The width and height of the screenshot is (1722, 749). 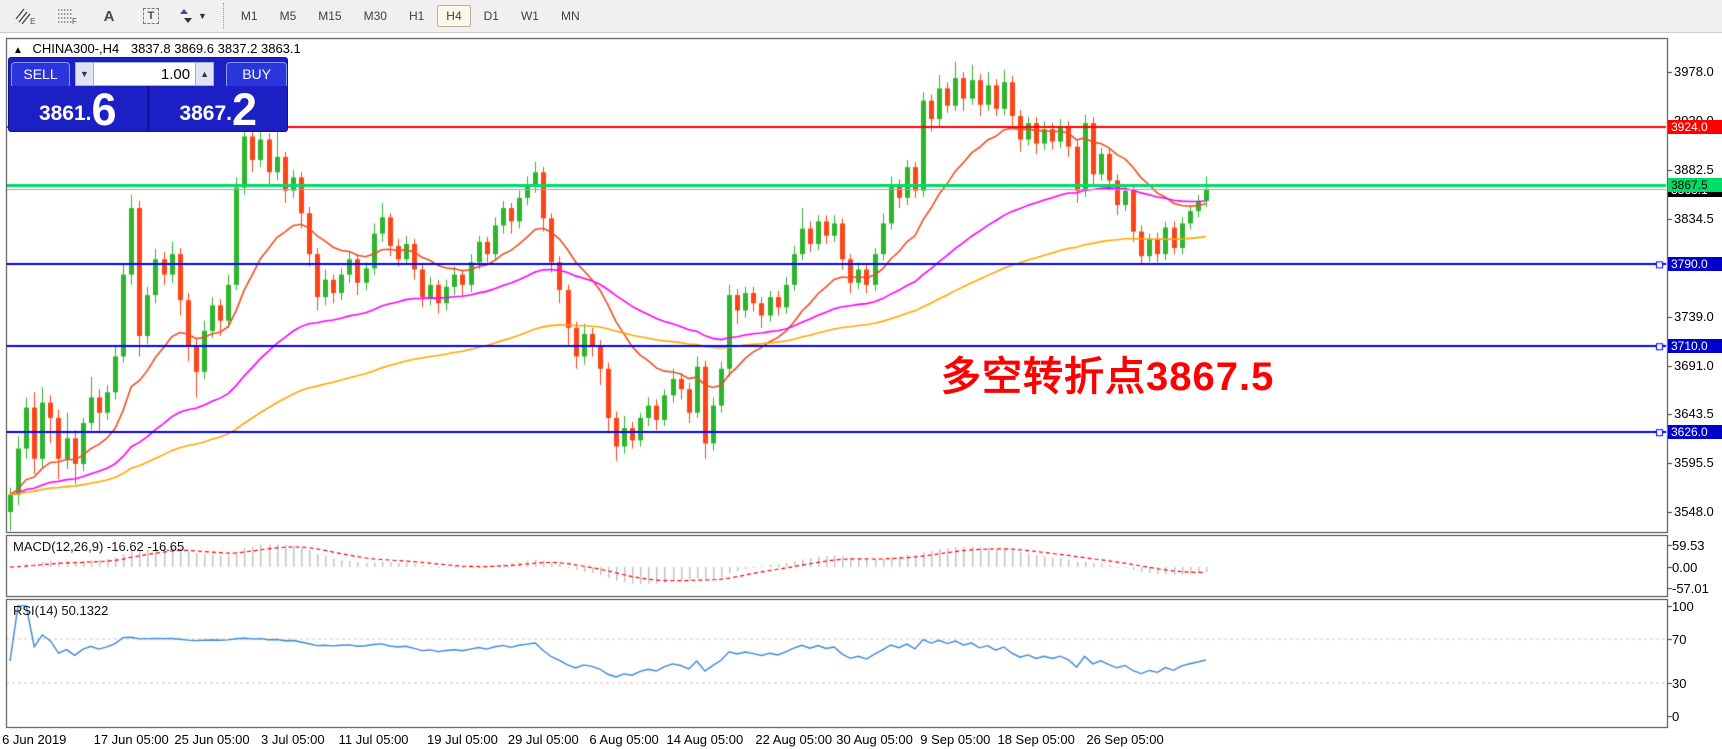 I want to click on timeframe-button-M30: M30, so click(x=375, y=16).